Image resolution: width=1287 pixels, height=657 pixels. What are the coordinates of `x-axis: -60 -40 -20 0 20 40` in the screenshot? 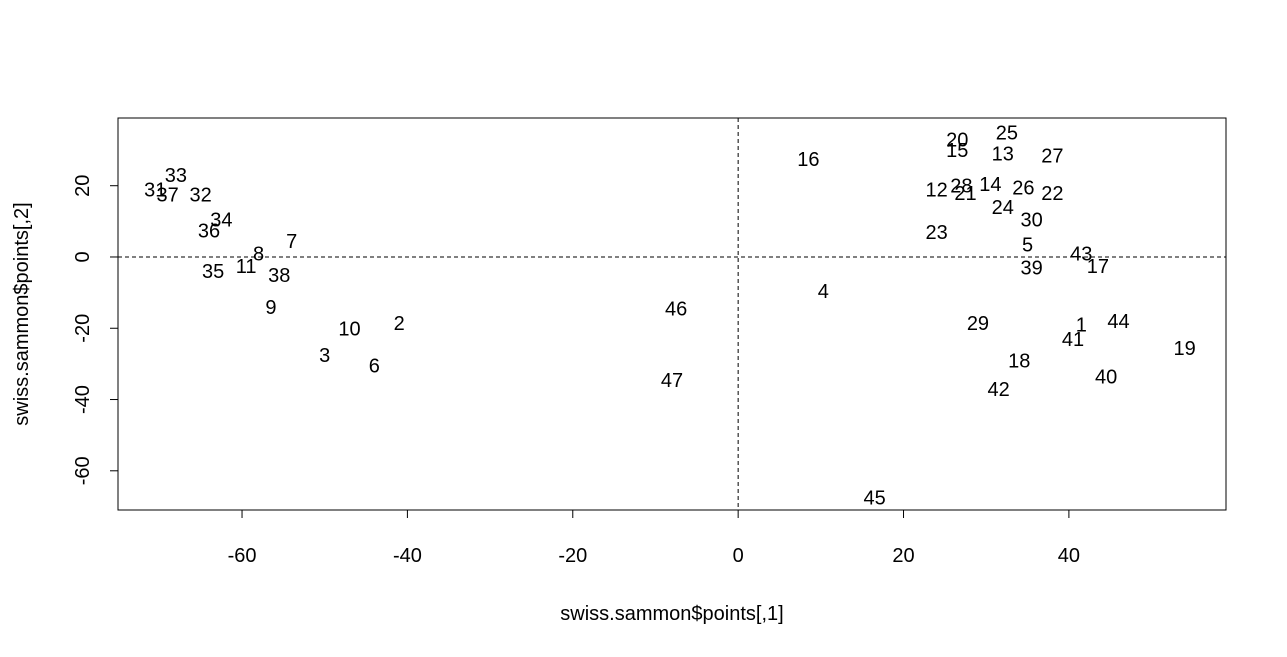 It's located at (654, 538).